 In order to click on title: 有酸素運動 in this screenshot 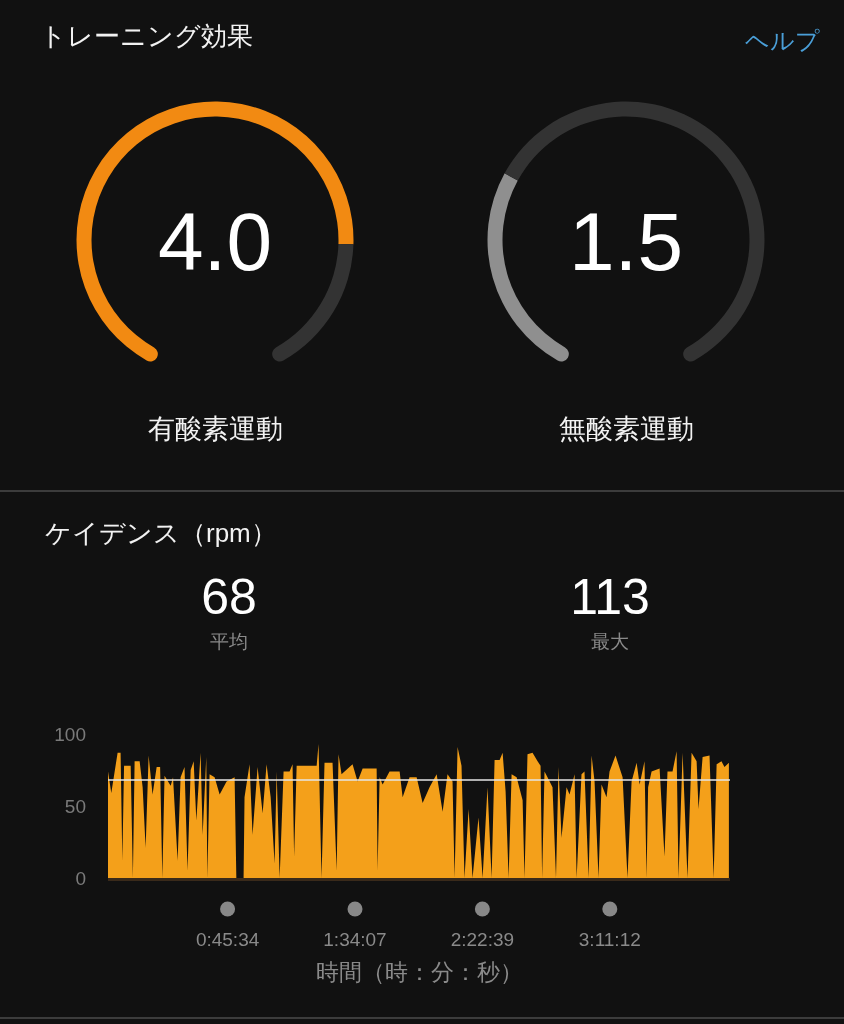, I will do `click(215, 429)`.